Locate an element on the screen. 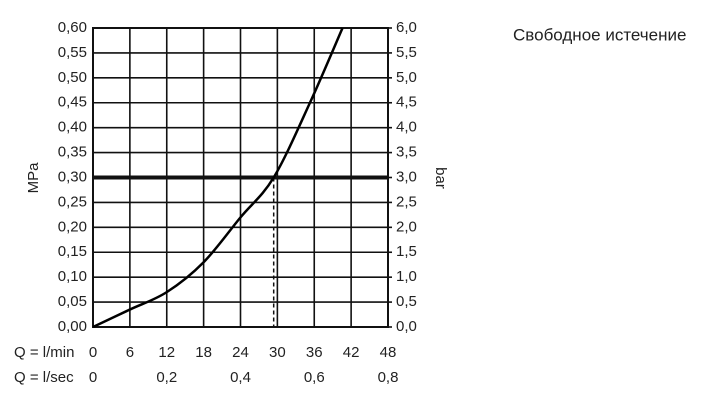 The height and width of the screenshot is (406, 725). x2-tick-label: 0 is located at coordinates (93, 377).